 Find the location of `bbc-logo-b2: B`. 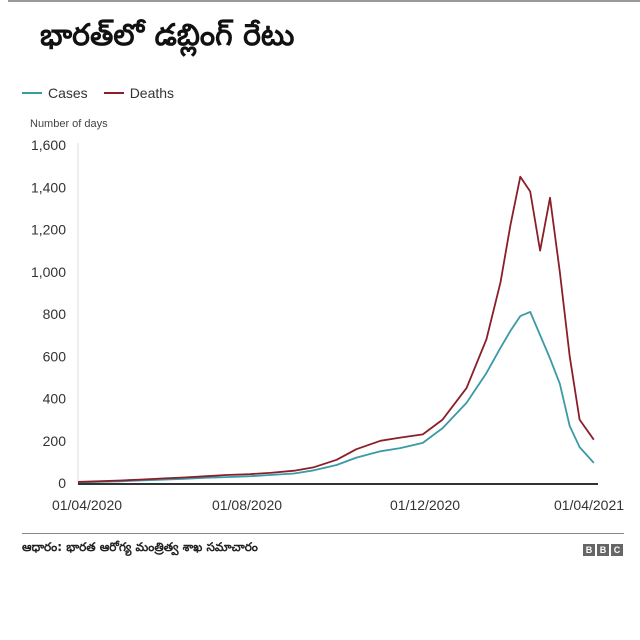

bbc-logo-b2: B is located at coordinates (603, 550).